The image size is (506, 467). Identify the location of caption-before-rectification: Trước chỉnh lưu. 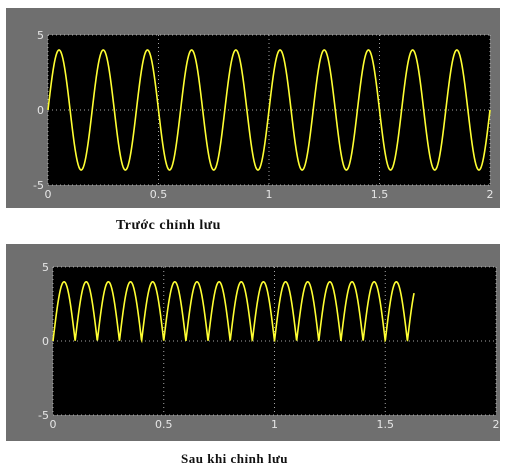
(168, 225).